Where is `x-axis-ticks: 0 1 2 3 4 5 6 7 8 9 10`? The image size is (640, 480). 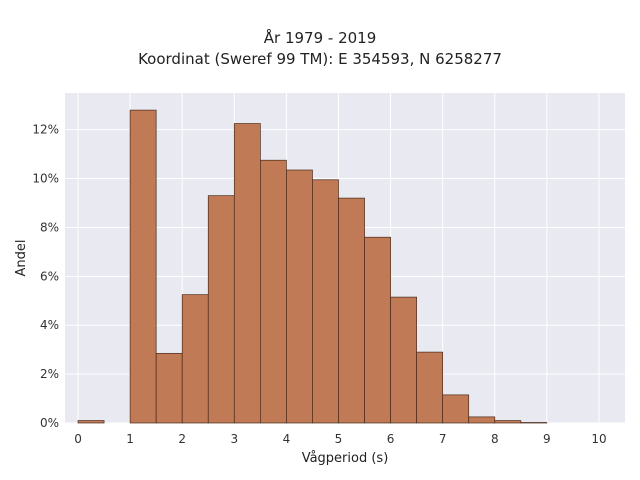
x-axis-ticks: 0 1 2 3 4 5 6 7 8 9 10 is located at coordinates (340, 439).